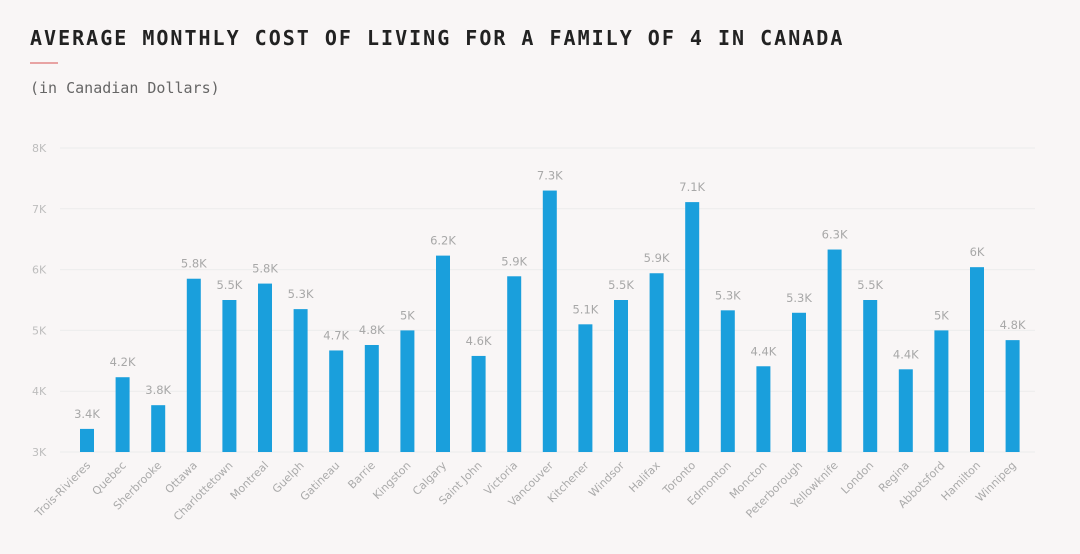  I want to click on value-label-abbotsford: 5K, so click(941, 315).